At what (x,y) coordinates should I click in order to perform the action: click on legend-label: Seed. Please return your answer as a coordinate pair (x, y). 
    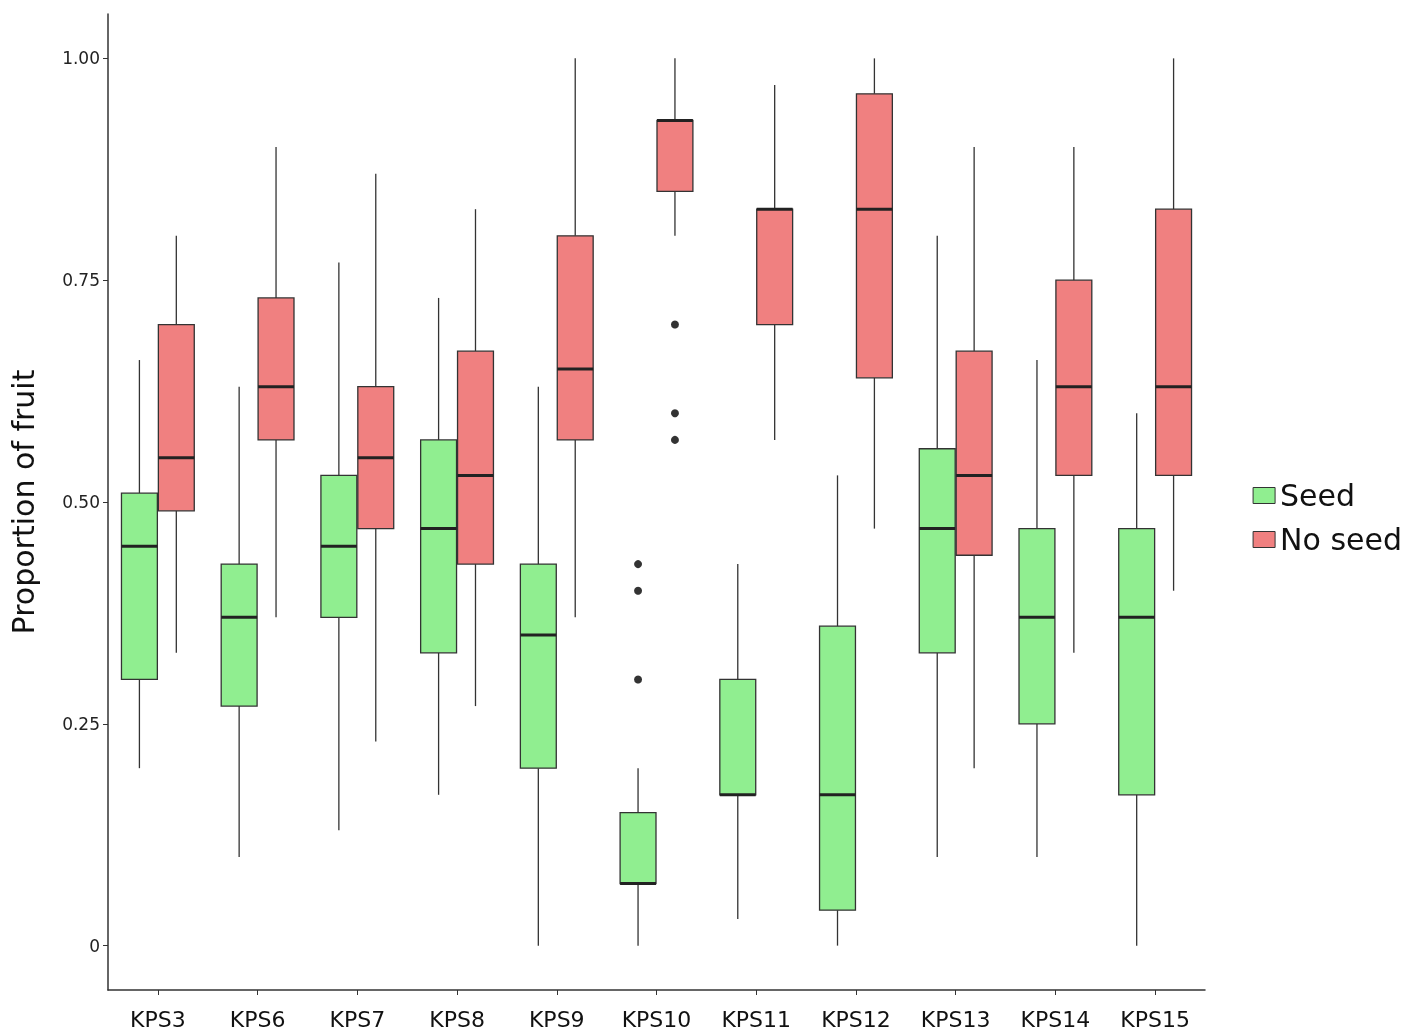
    Looking at the image, I should click on (1318, 495).